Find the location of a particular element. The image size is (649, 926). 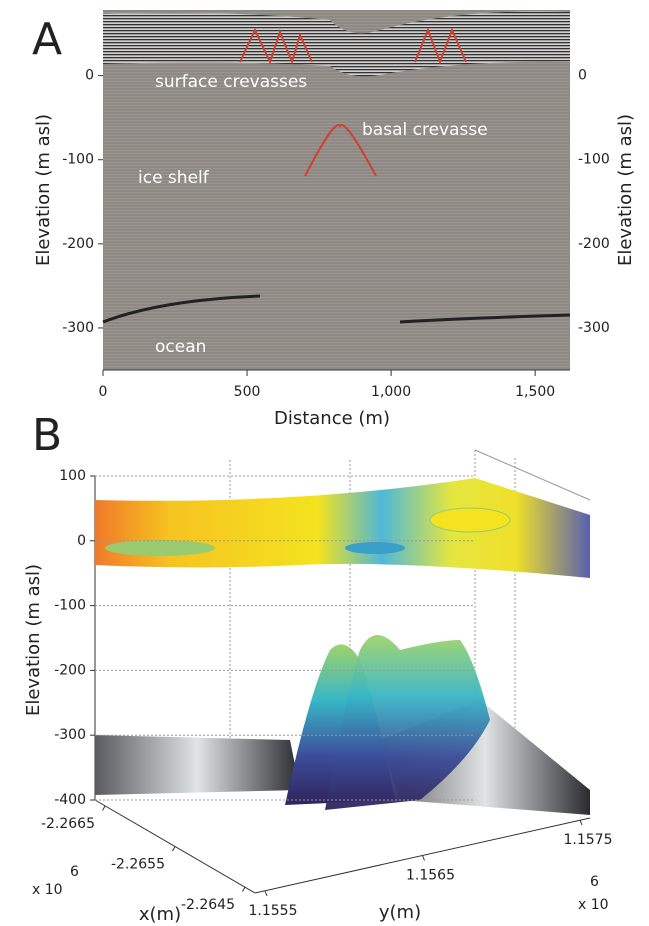

basal-surface is located at coordinates (197, 765).